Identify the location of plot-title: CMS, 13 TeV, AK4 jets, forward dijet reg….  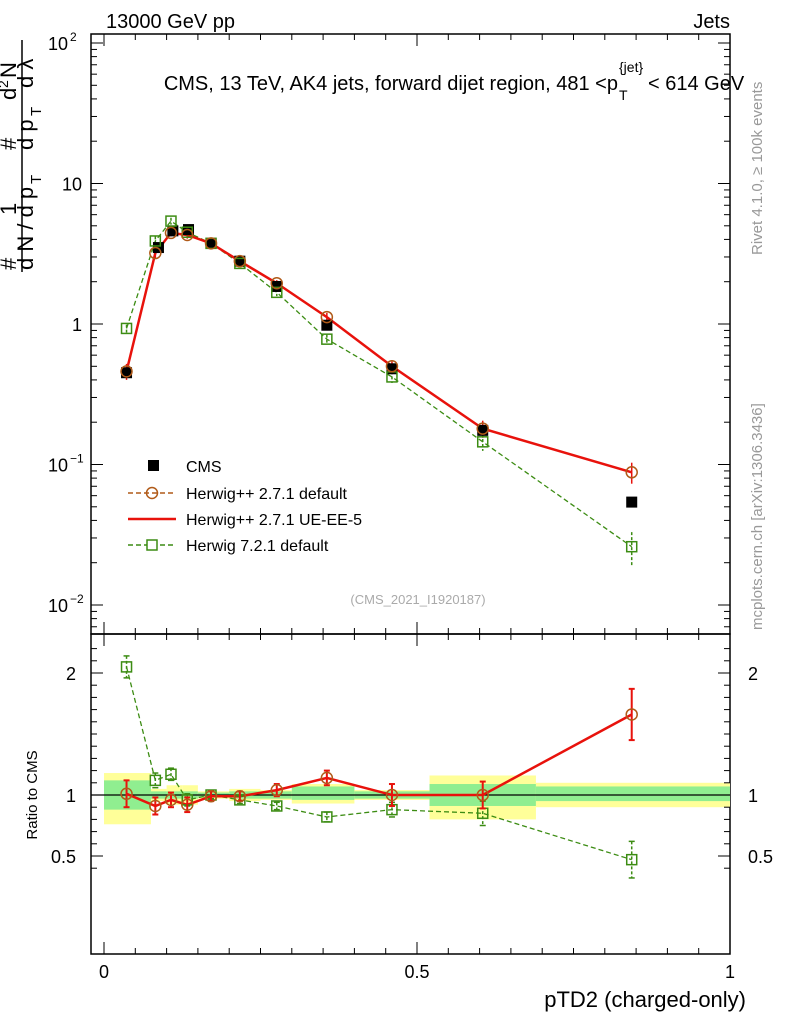
(454, 81).